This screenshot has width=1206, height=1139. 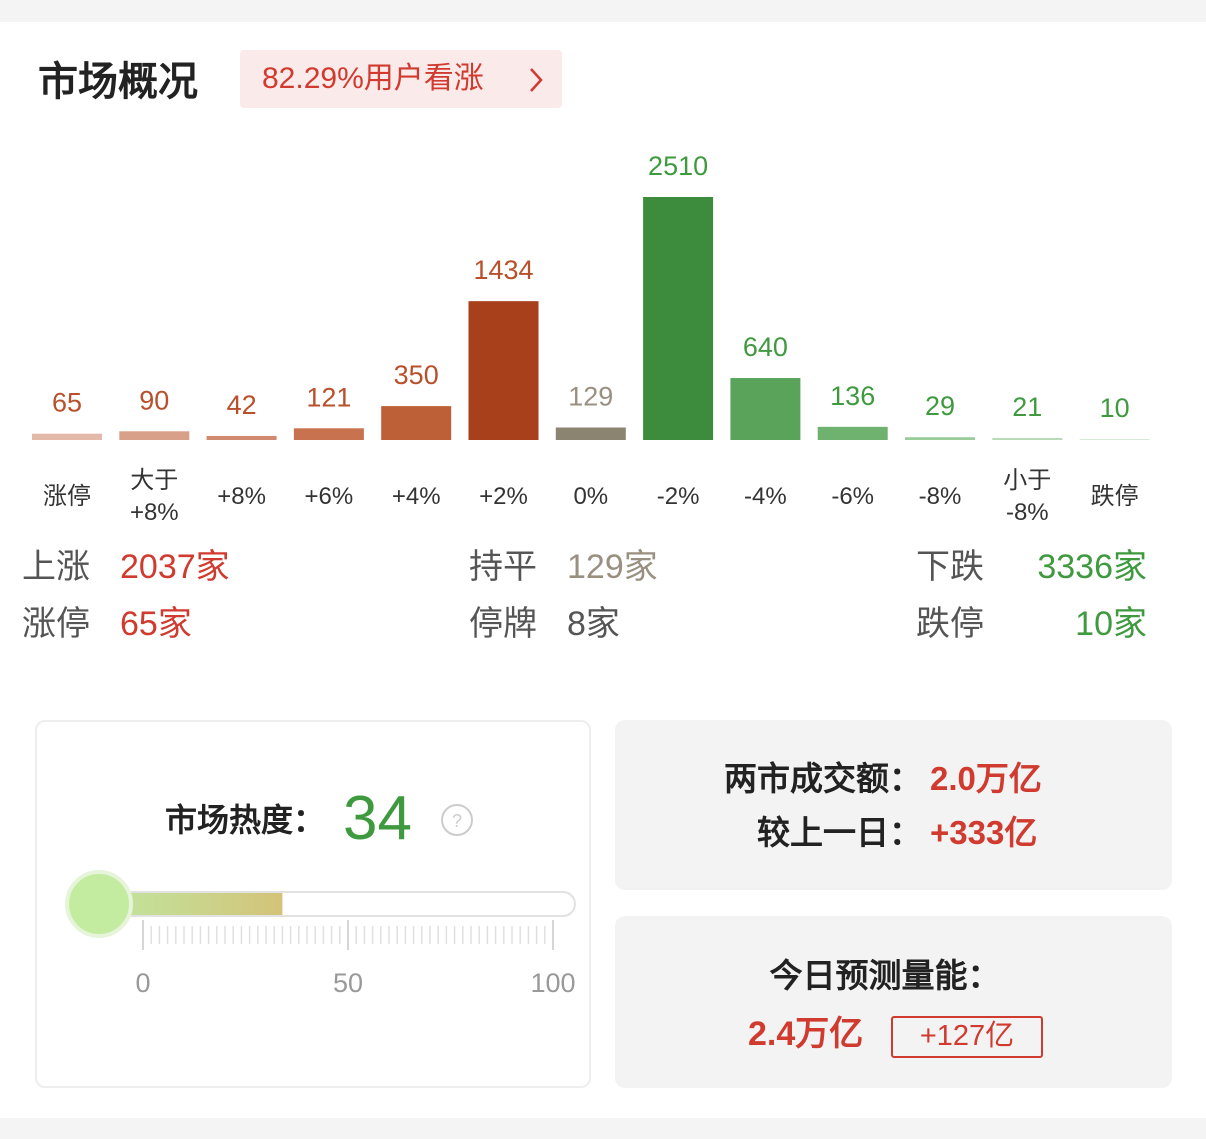 What do you see at coordinates (1114, 496) in the screenshot?
I see `category-label: 跌停` at bounding box center [1114, 496].